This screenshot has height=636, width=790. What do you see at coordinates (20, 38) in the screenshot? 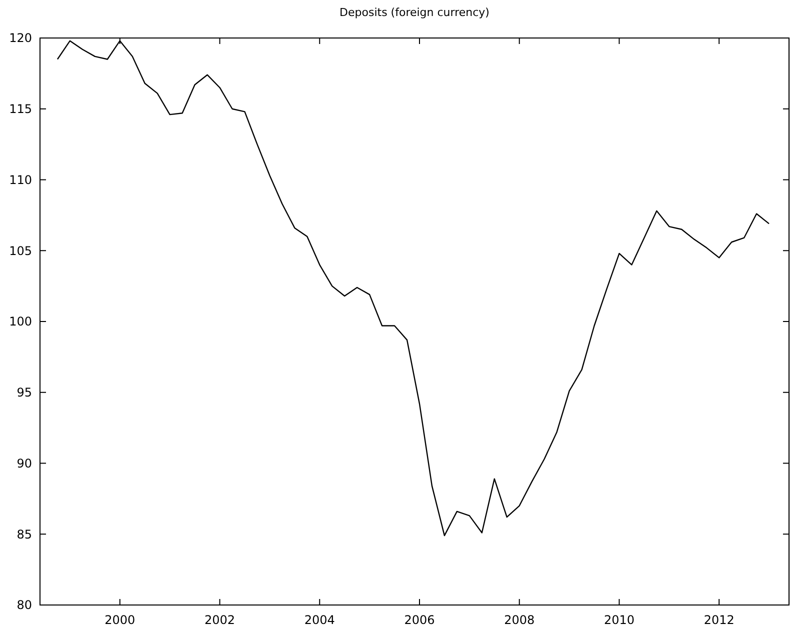
I see `y-tick-label: 120` at bounding box center [20, 38].